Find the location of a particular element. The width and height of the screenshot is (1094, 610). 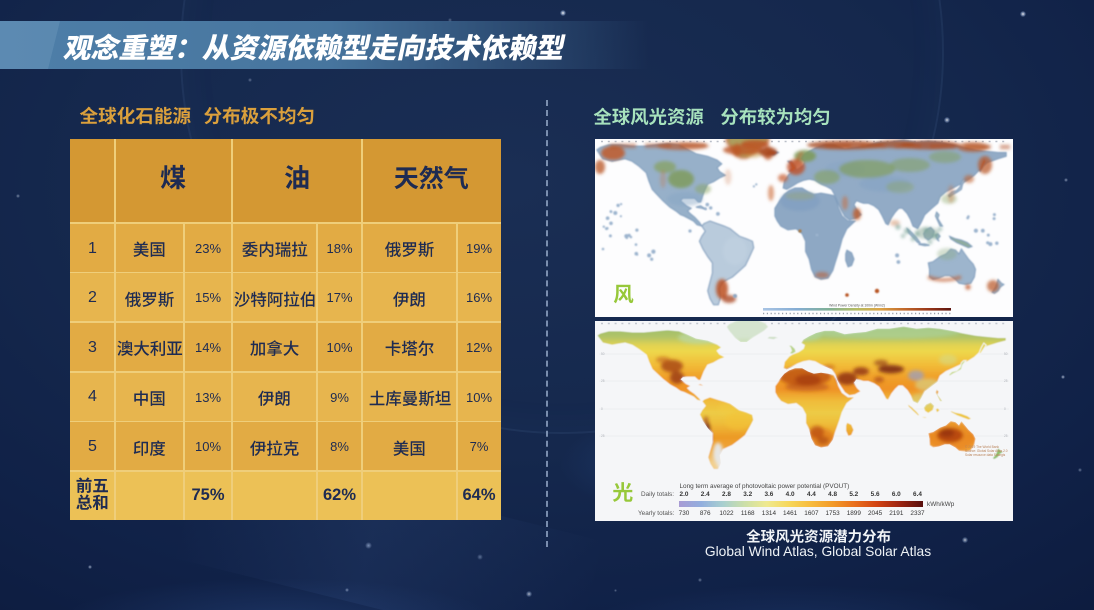

svg-text: Source: Global Solar Atlas 2.0 is located at coordinates (986, 451).